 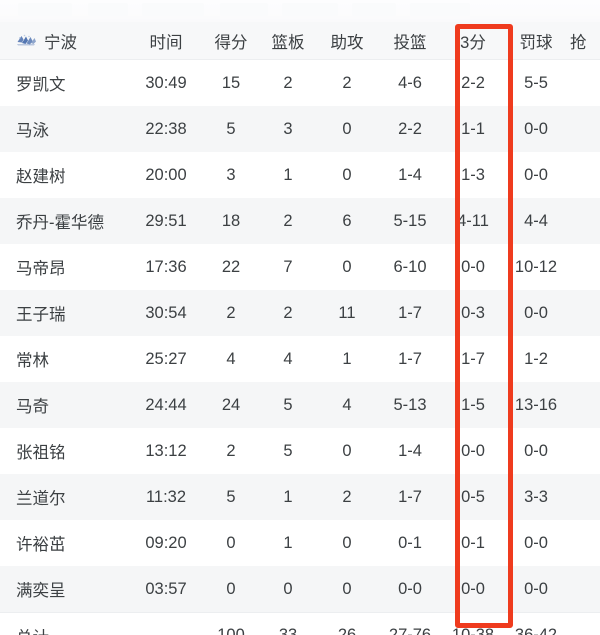 I want to click on cell-points: 18, so click(x=231, y=220).